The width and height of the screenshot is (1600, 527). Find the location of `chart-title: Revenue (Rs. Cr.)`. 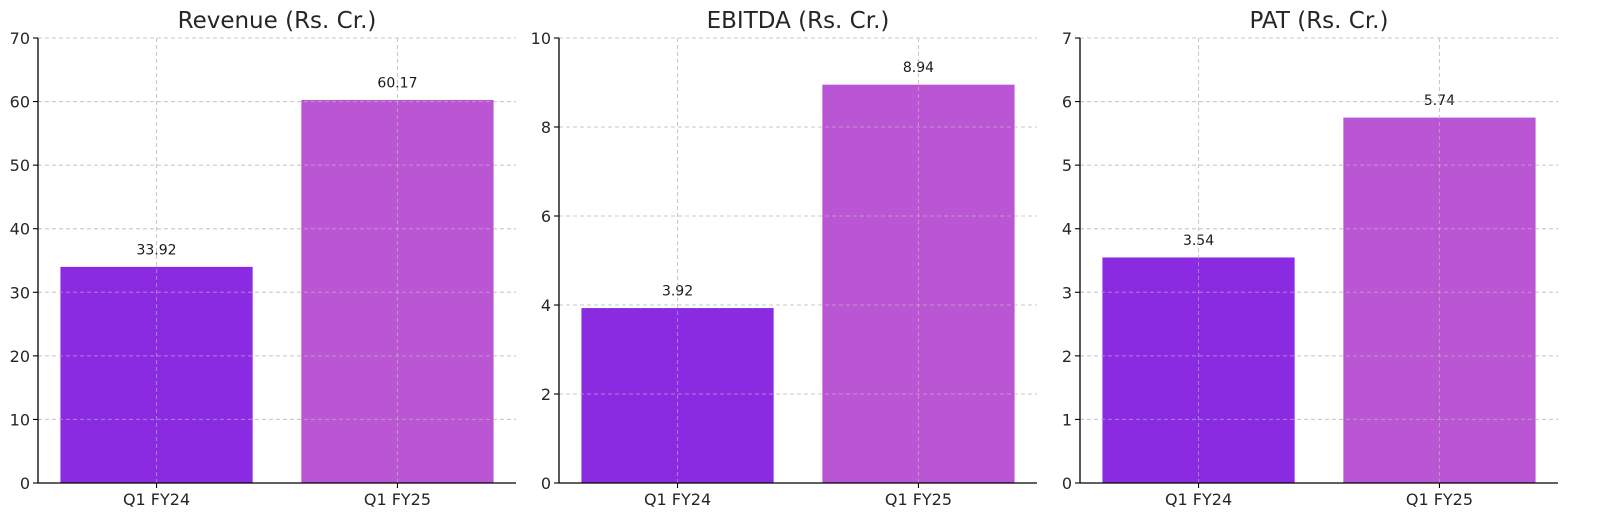

chart-title: Revenue (Rs. Cr.) is located at coordinates (277, 21).